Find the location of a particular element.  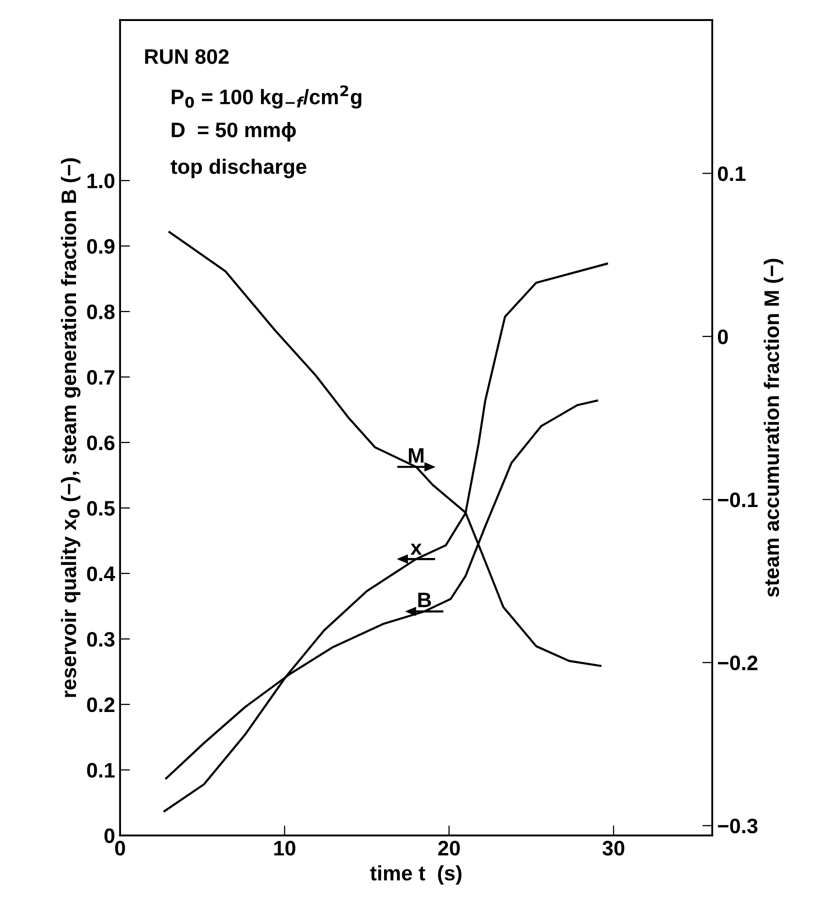

y-tick-label: 0.8 is located at coordinates (101, 312).